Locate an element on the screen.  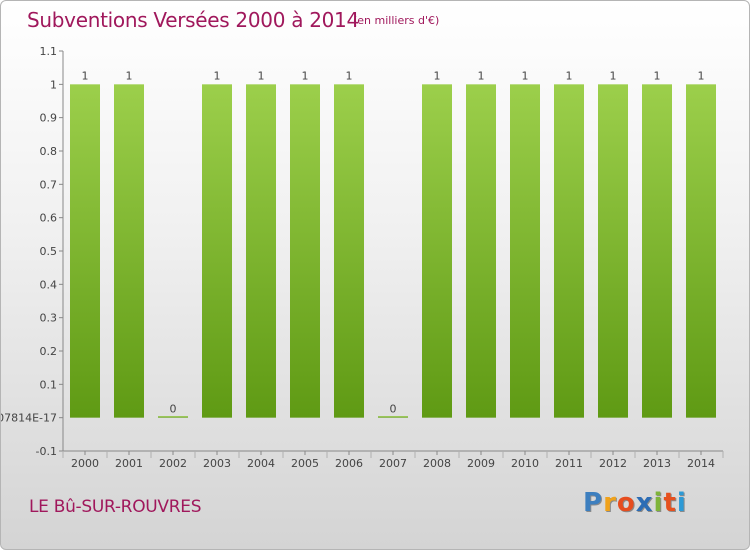
x-tick-label: 2008 is located at coordinates (437, 463).